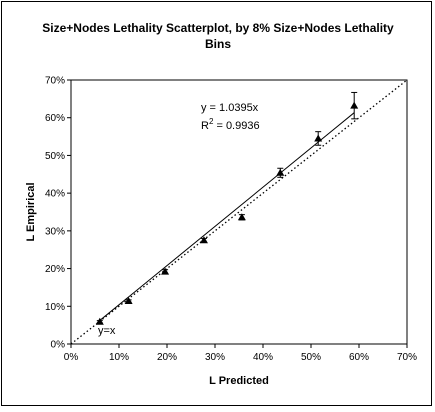 The height and width of the screenshot is (412, 435). Describe the element at coordinates (58, 345) in the screenshot. I see `y-tick-label: 0%` at that location.